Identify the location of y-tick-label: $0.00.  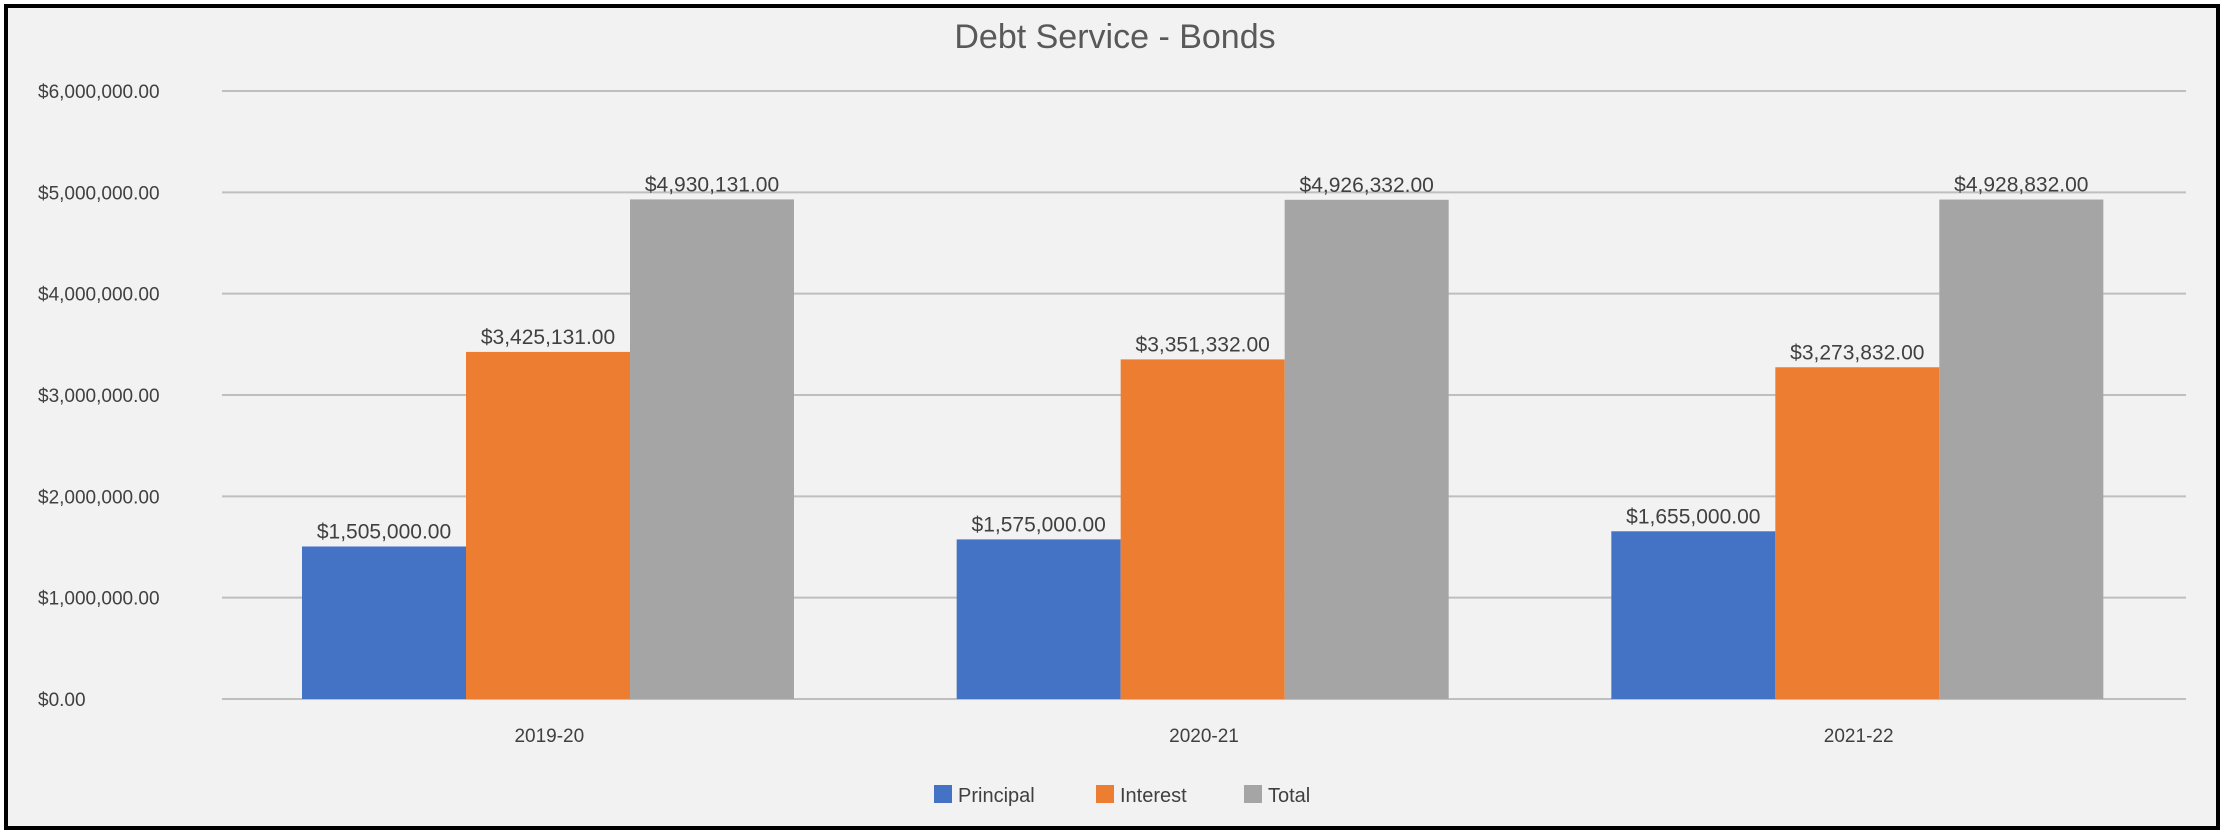
(62, 700).